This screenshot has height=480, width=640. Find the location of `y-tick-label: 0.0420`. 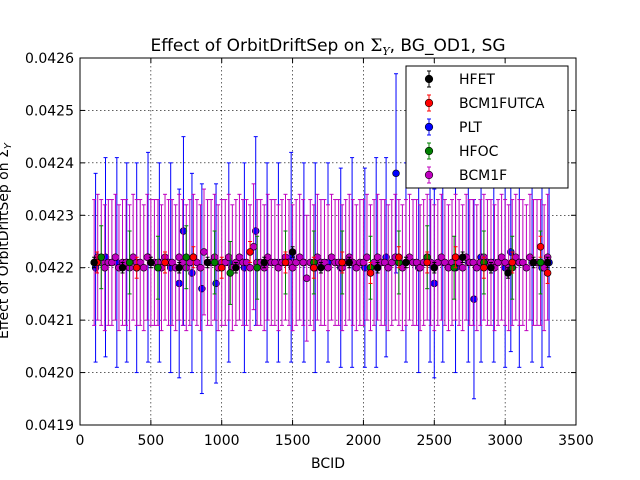

y-tick-label: 0.0420 is located at coordinates (49, 374).